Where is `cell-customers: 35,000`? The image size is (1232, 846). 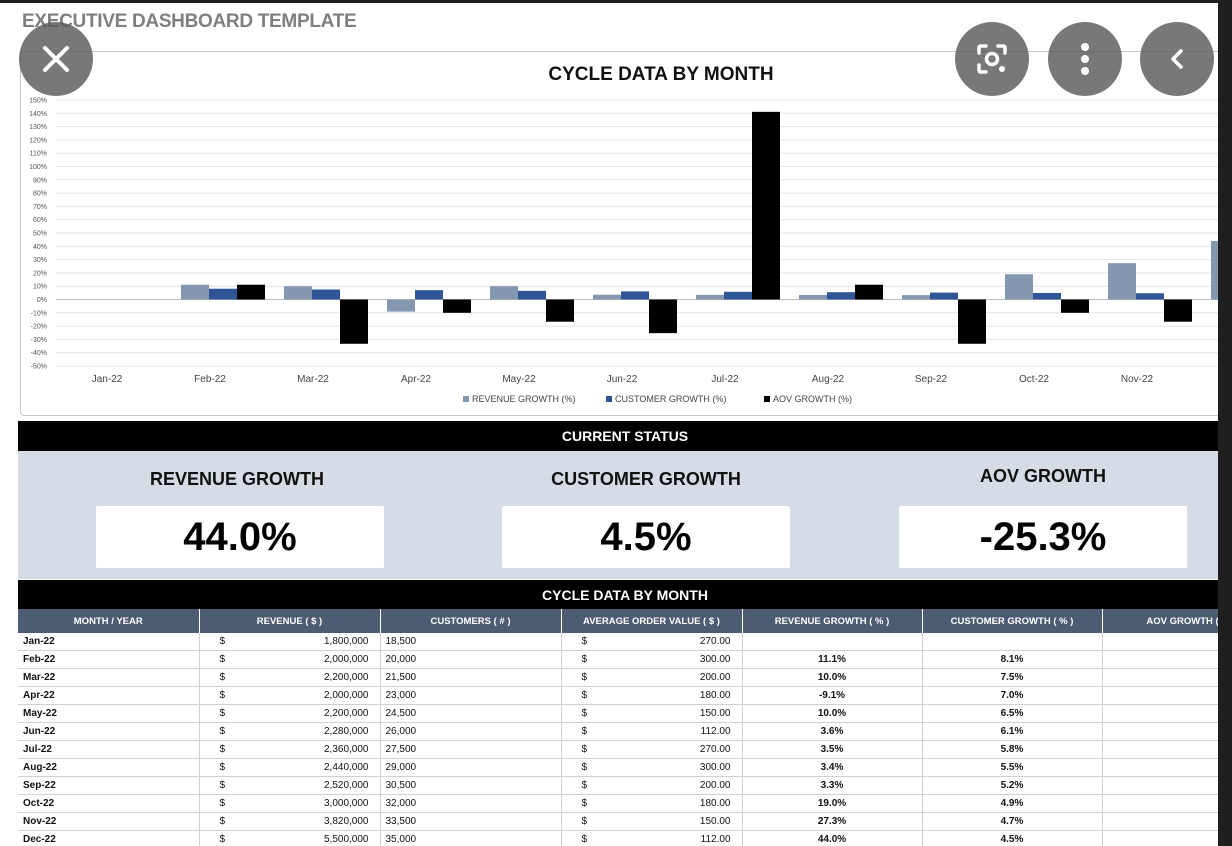 cell-customers: 35,000 is located at coordinates (471, 838).